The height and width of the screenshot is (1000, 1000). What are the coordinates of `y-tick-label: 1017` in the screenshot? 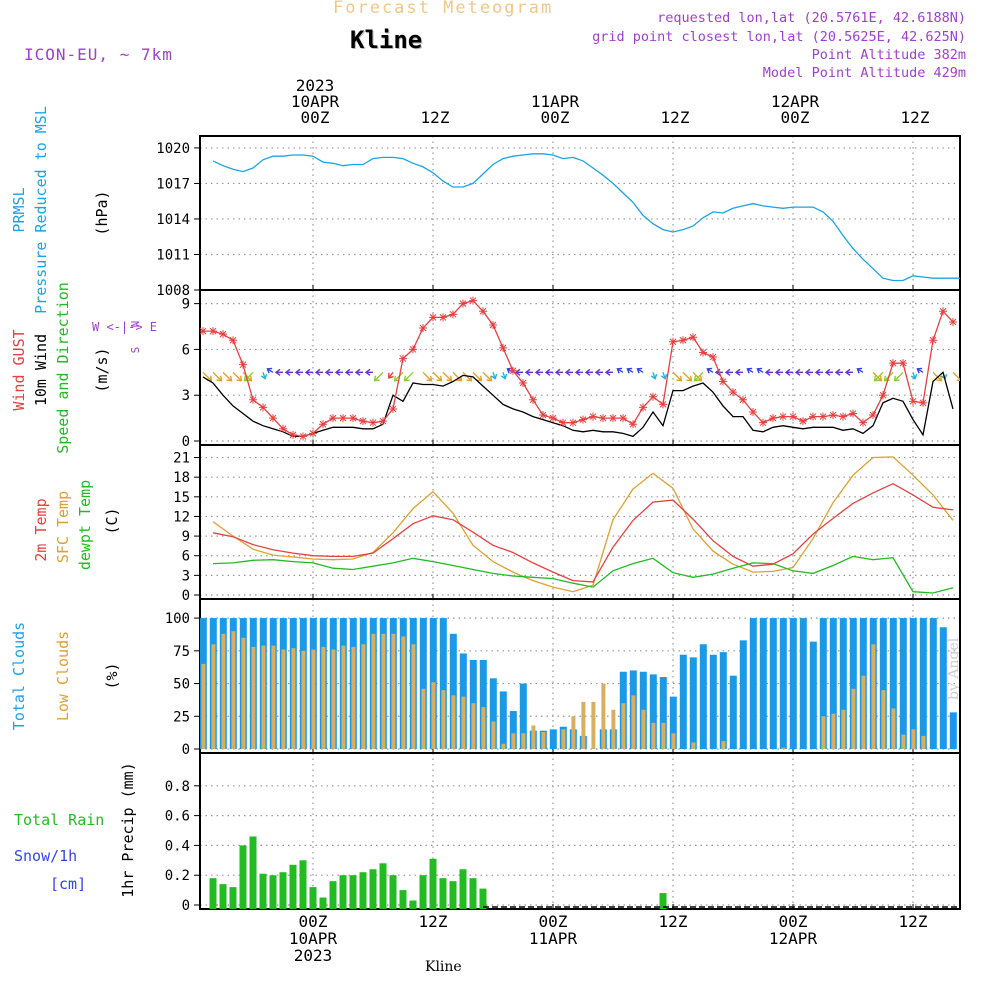 It's located at (173, 184).